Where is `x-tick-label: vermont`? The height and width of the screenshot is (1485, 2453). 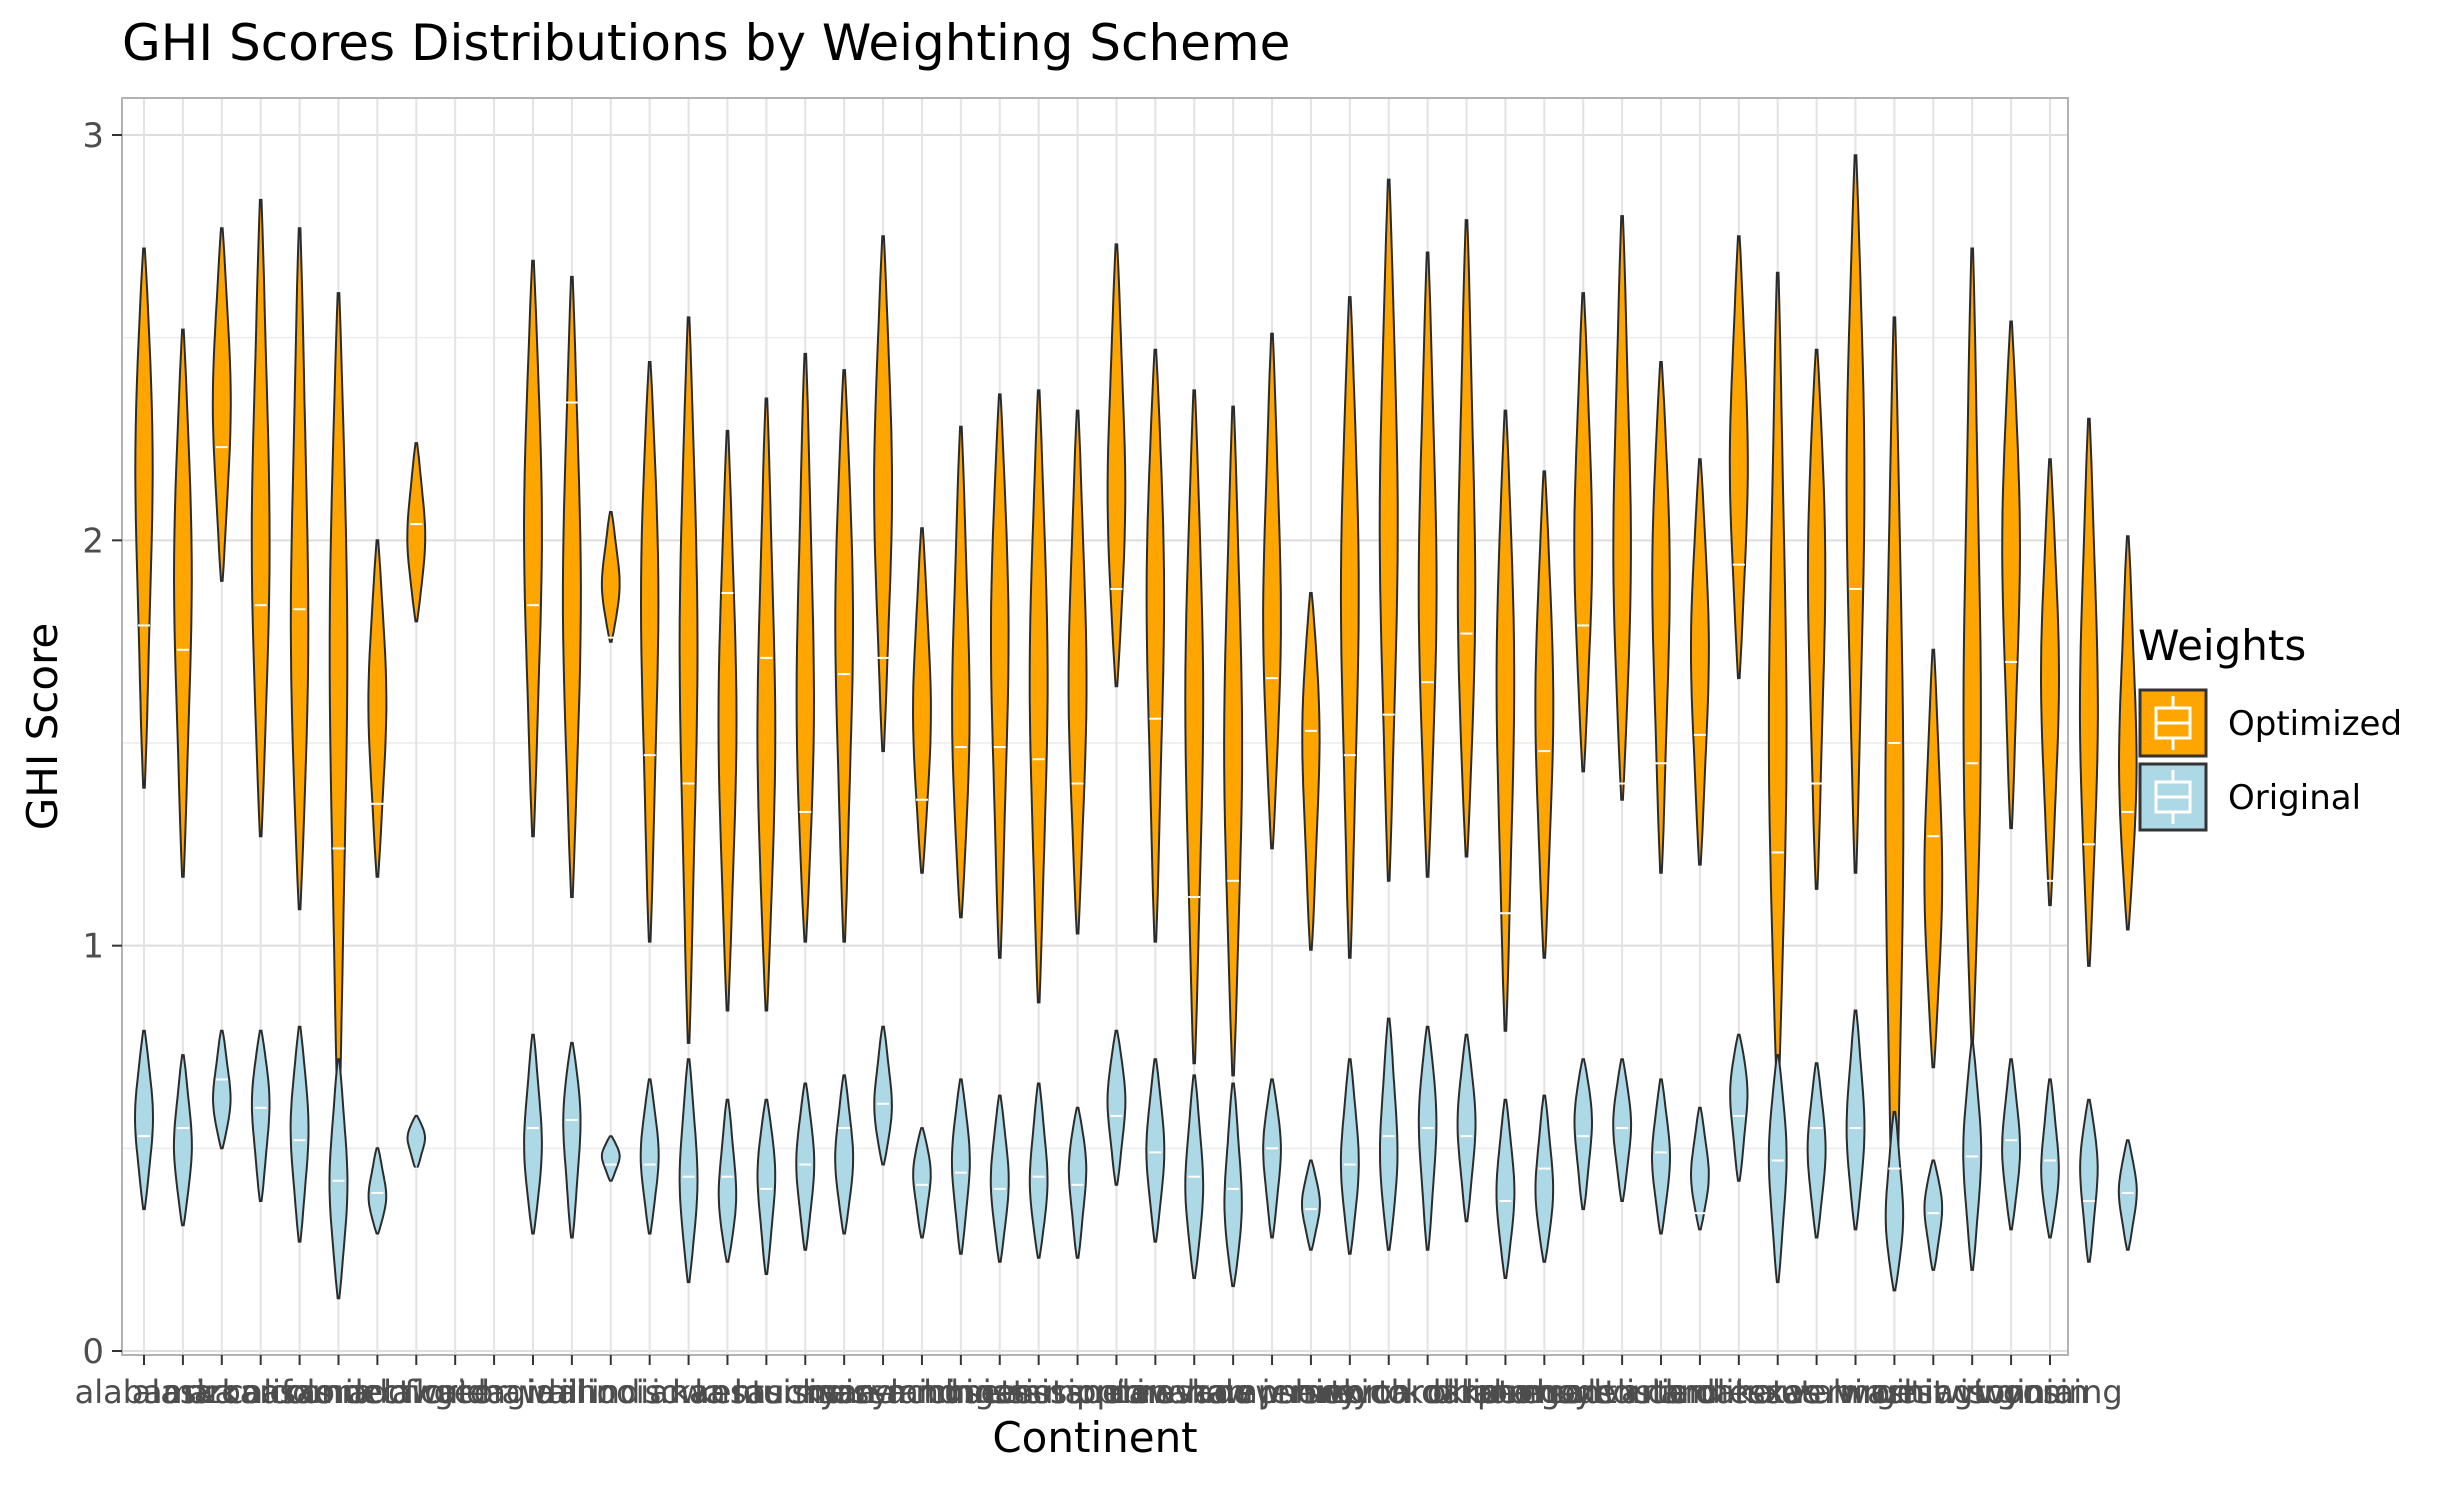
x-tick-label: vermont is located at coordinates (1855, 1392).